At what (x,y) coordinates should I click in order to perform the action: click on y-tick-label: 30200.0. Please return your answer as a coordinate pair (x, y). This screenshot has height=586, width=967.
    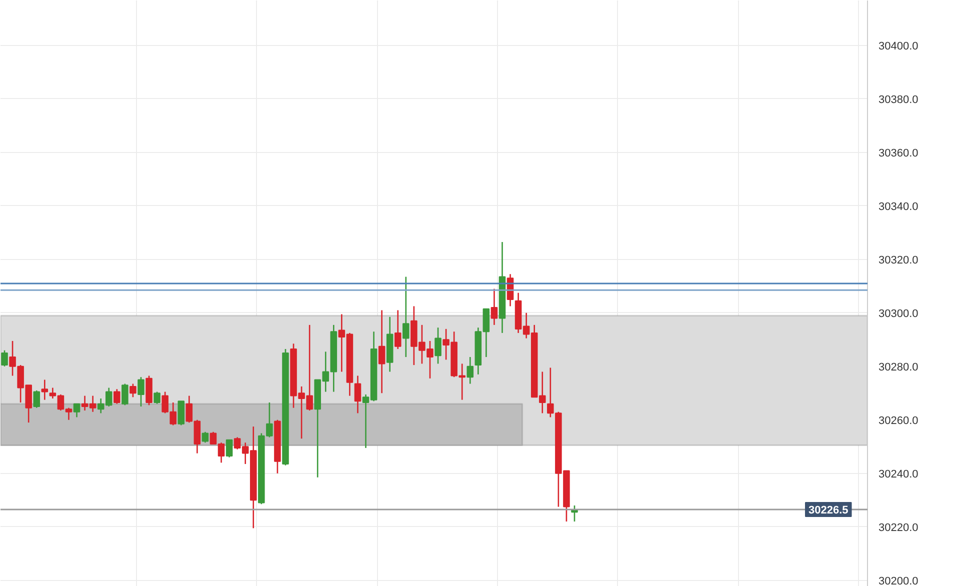
    Looking at the image, I should click on (898, 580).